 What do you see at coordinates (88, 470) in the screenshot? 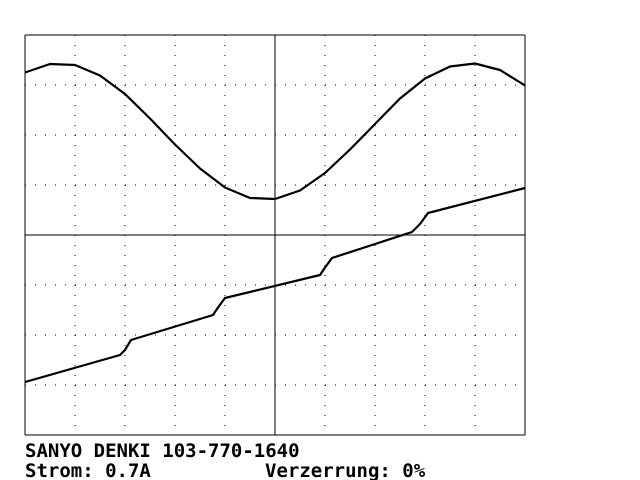
I see `caption-line: Strom: 0.7A` at bounding box center [88, 470].